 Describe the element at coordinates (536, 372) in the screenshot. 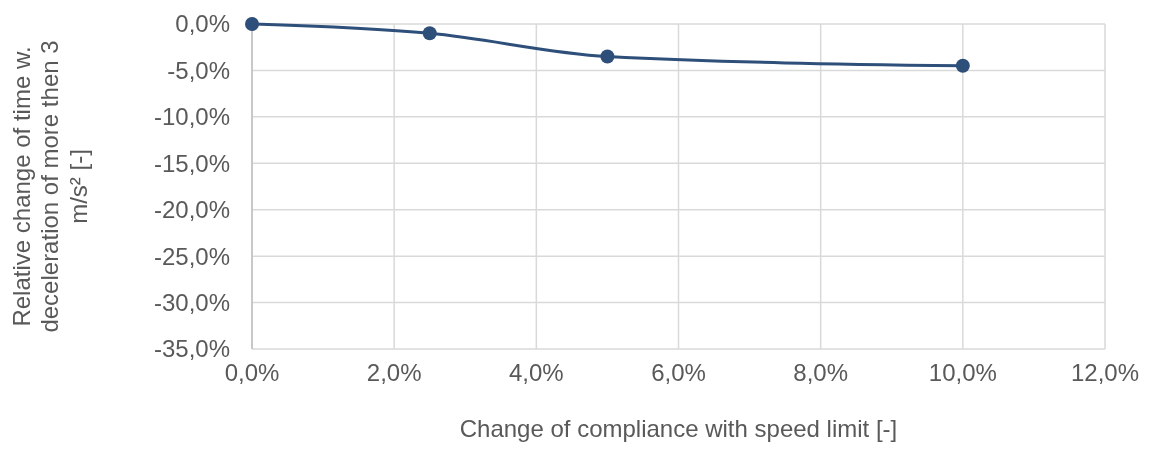

I see `x-tick-label: 4,0%` at that location.